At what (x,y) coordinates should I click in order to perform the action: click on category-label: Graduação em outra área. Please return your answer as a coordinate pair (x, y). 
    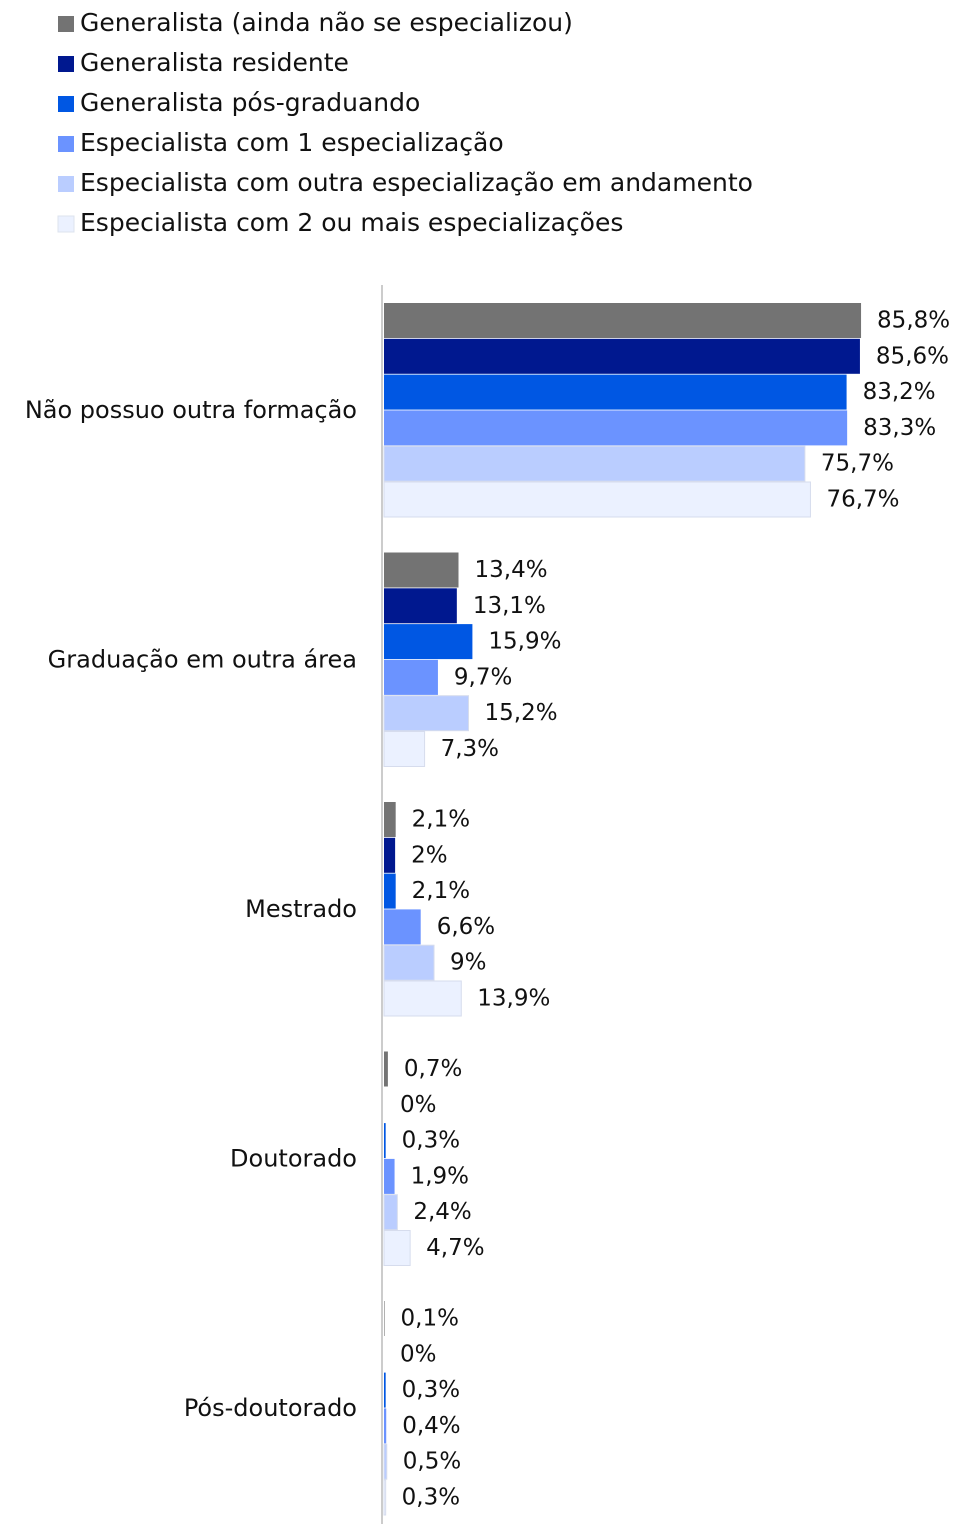
    Looking at the image, I should click on (202, 660).